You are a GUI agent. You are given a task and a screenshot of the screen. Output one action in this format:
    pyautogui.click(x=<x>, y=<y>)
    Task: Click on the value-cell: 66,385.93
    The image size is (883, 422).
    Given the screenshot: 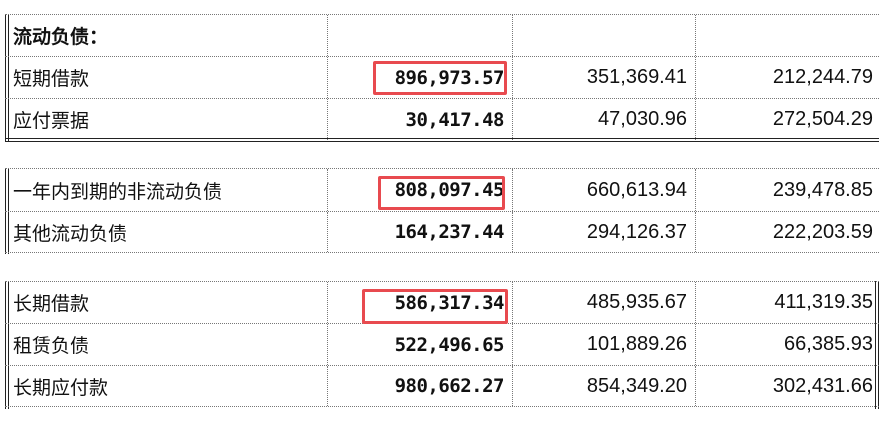 What is the action you would take?
    pyautogui.click(x=787, y=344)
    